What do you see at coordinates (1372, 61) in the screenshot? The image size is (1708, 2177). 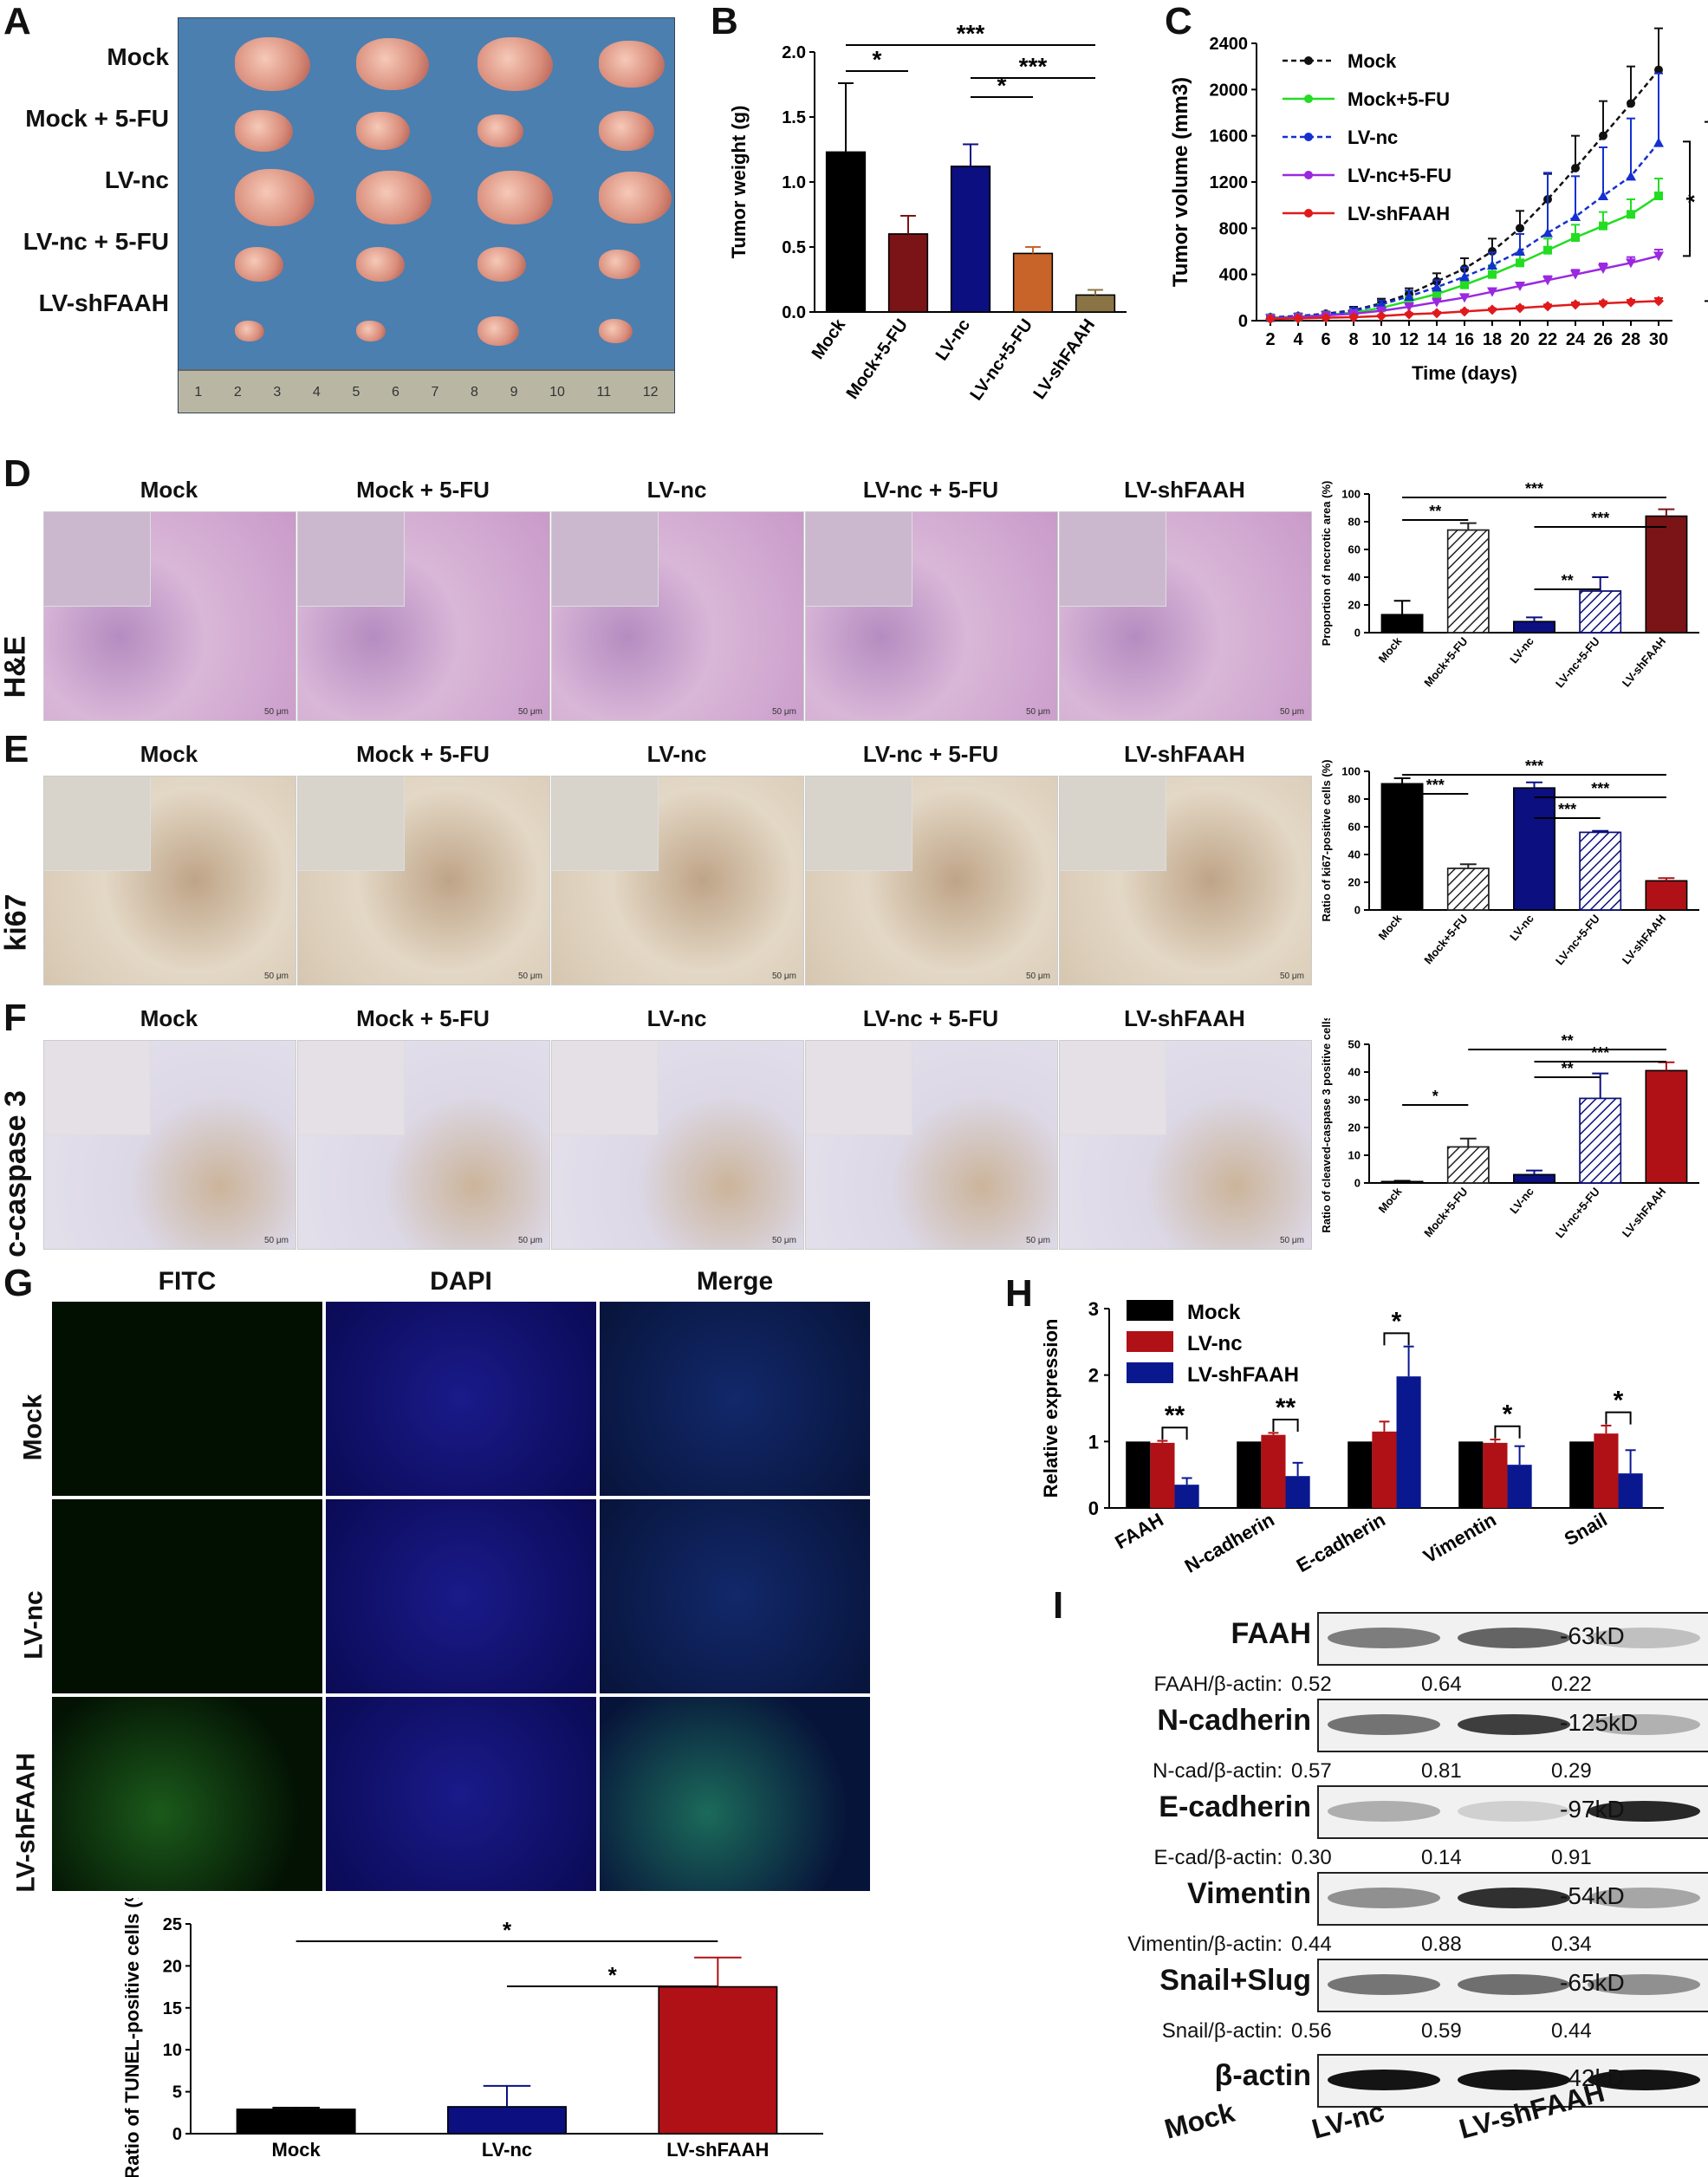 I see `legend-label: Mock` at bounding box center [1372, 61].